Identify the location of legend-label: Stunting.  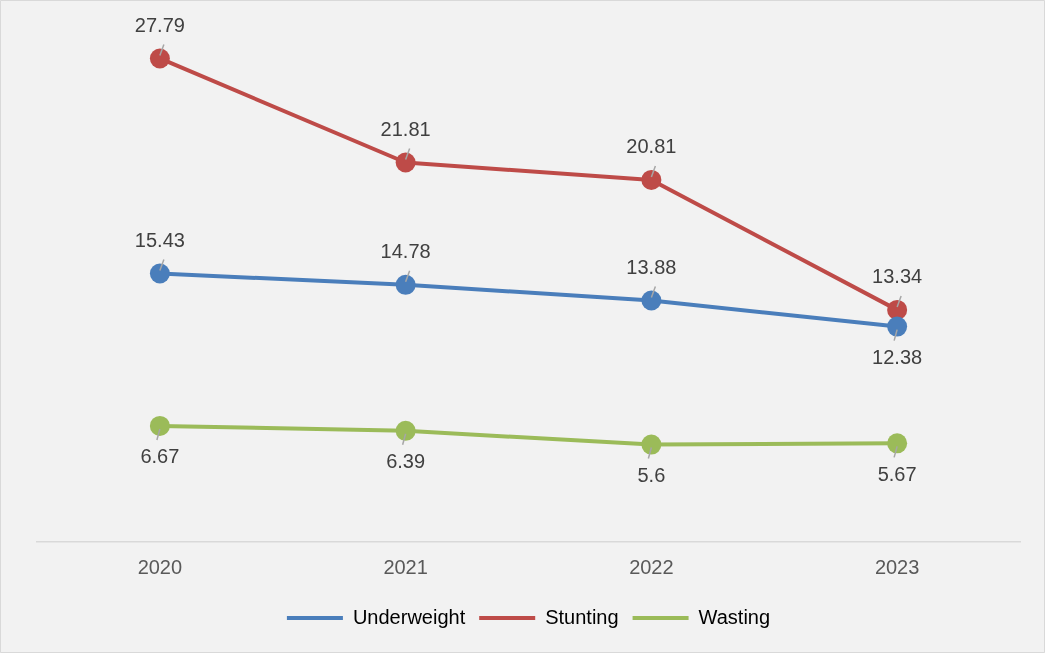
(582, 616).